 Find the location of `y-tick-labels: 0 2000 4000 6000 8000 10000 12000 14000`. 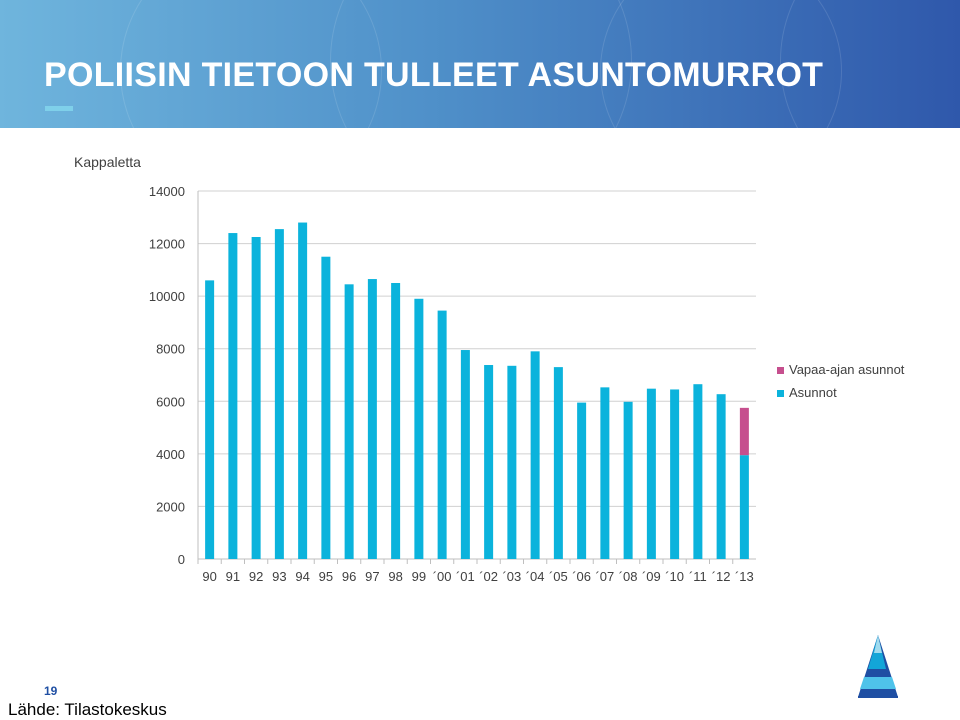

y-tick-labels: 0 2000 4000 6000 8000 10000 12000 14000 is located at coordinates (167, 375).